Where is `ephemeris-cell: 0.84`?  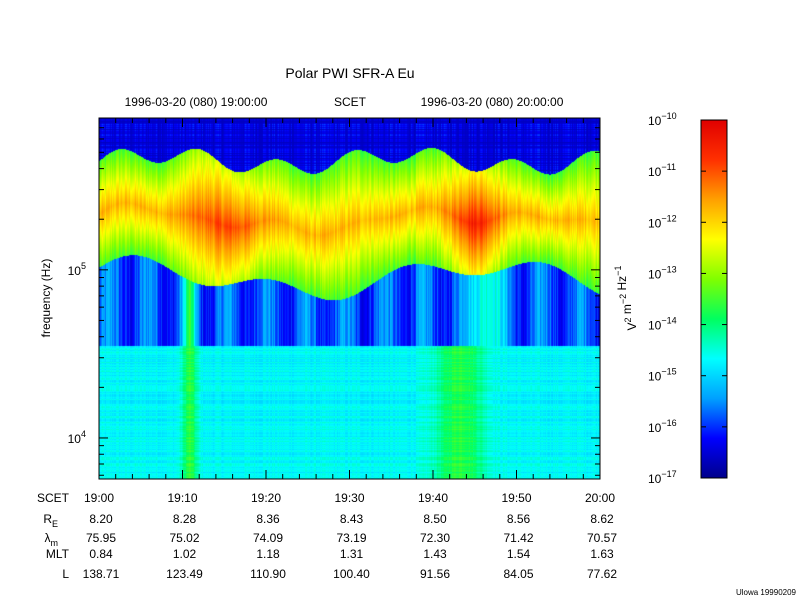 ephemeris-cell: 0.84 is located at coordinates (101, 554).